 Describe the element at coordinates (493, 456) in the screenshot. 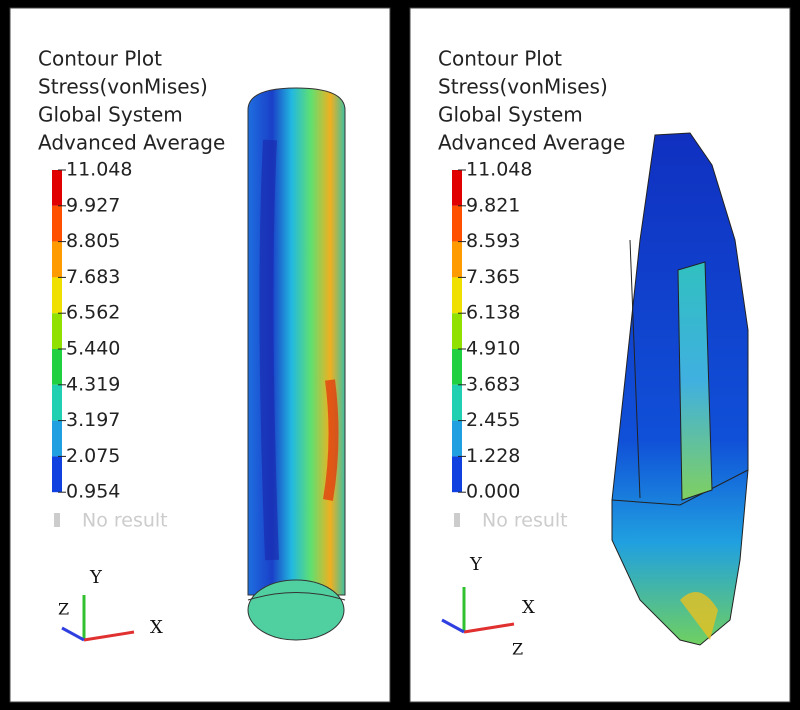

I see `legend-value: 1.228` at that location.